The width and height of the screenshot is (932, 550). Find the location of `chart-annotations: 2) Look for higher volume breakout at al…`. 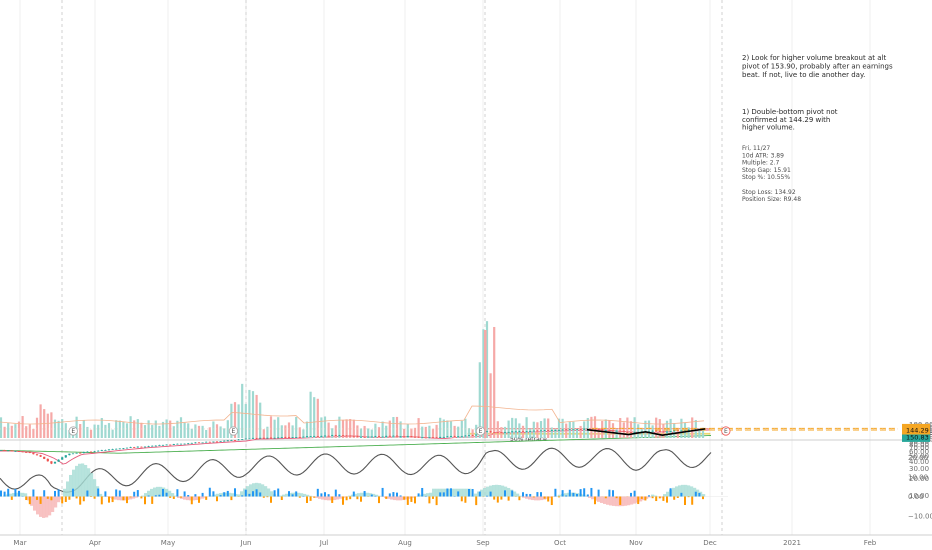

chart-annotations: 2) Look for higher volume breakout at al… is located at coordinates (817, 128).